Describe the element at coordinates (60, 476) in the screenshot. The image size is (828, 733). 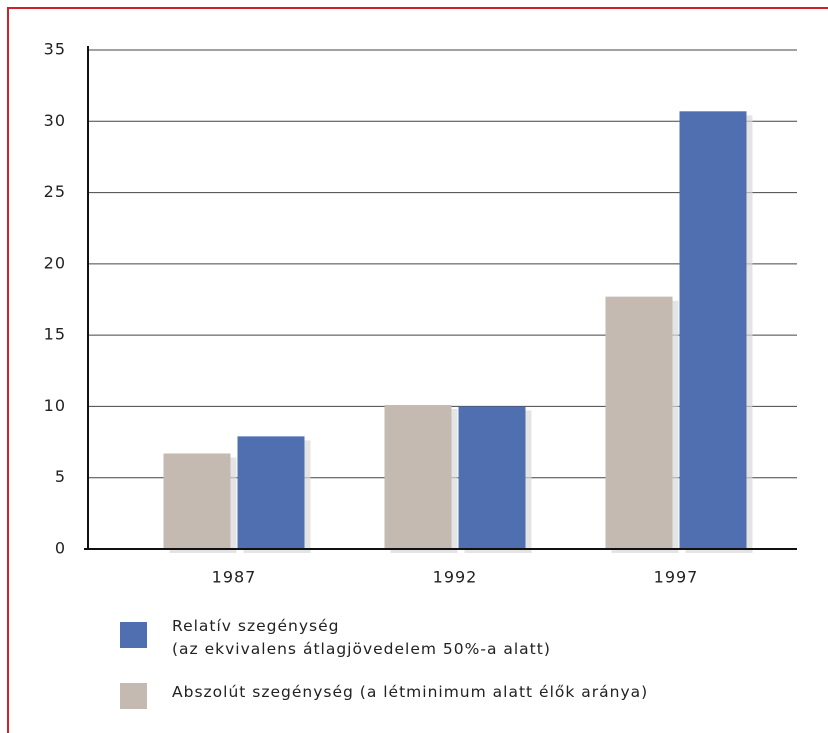
I see `y-tick-label: 5` at that location.